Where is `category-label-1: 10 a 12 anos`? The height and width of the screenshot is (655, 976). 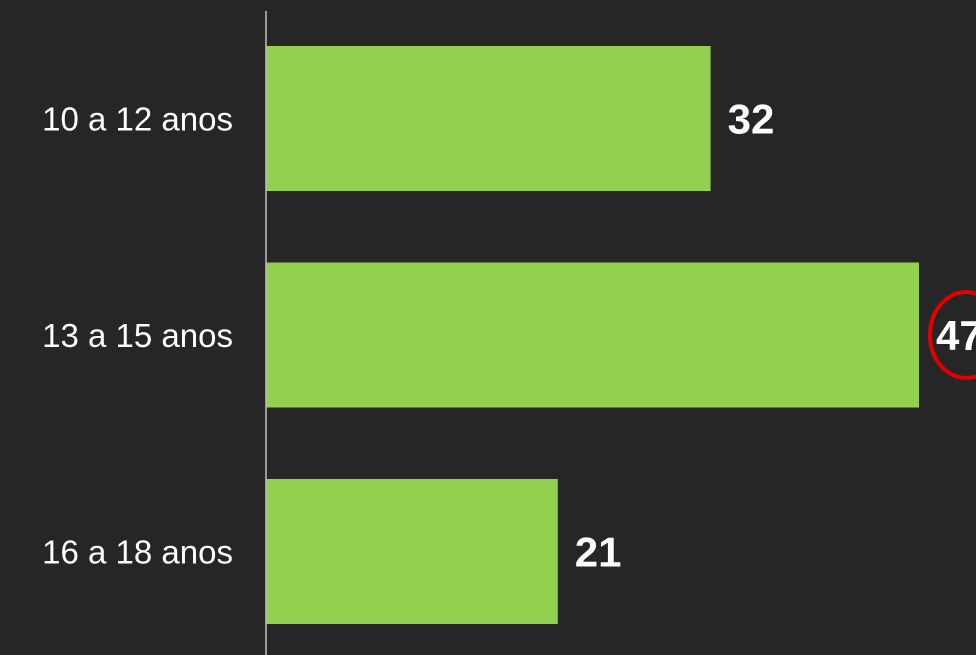
category-label-1: 10 a 12 anos is located at coordinates (137, 119).